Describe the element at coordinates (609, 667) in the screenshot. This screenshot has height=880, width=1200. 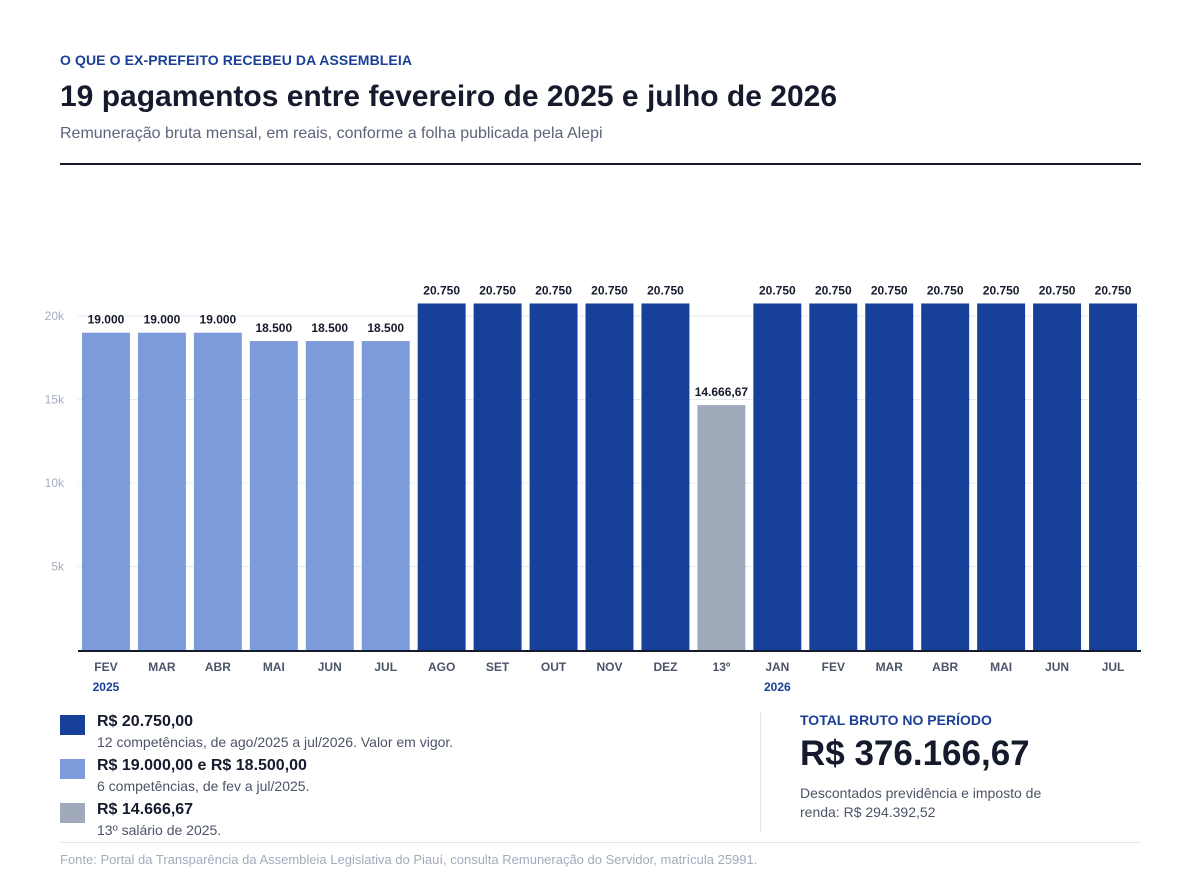
I see `x-tick-label: NOV` at that location.